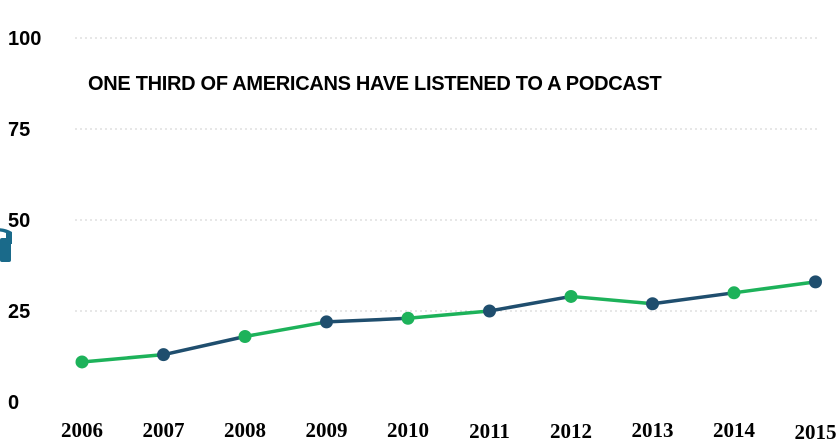 This screenshot has width=838, height=440. What do you see at coordinates (734, 293) in the screenshot?
I see `data-point-2014` at bounding box center [734, 293].